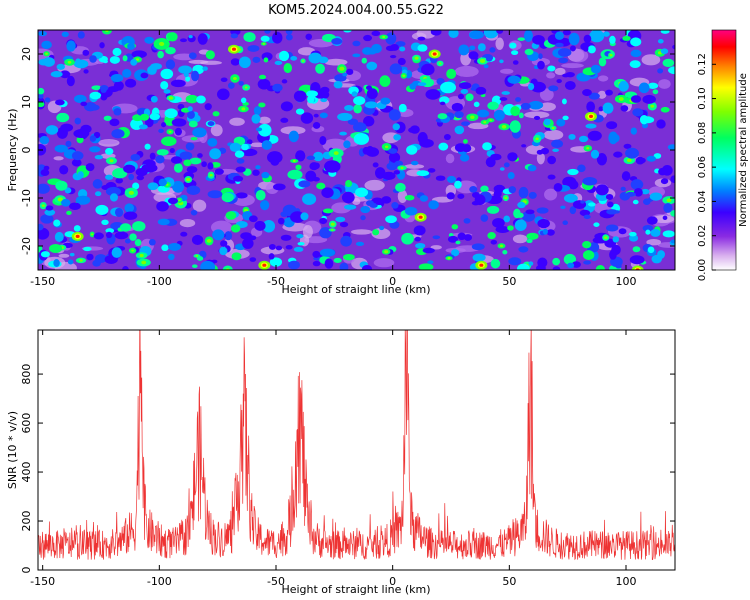 The height and width of the screenshot is (600, 750). What do you see at coordinates (276, 581) in the screenshot?
I see `snr-x-tick-label: -50` at bounding box center [276, 581].